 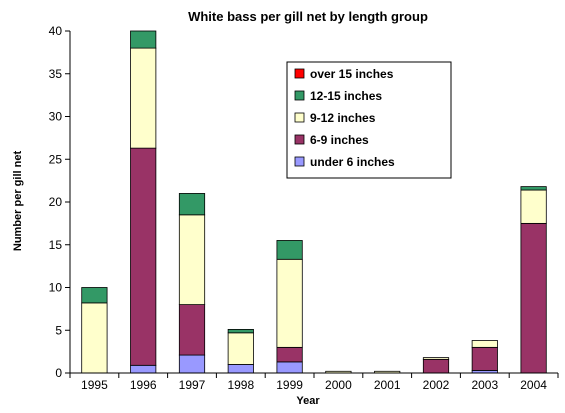 I want to click on bar-segment-1997-9-12-inches, so click(x=192, y=259).